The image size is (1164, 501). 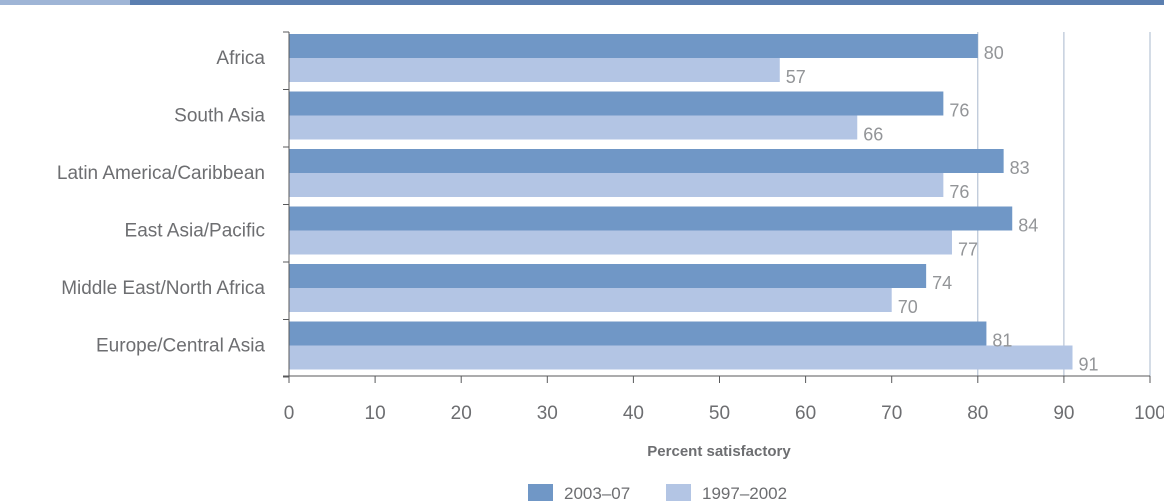 What do you see at coordinates (633, 413) in the screenshot?
I see `x-tick-label: 40` at bounding box center [633, 413].